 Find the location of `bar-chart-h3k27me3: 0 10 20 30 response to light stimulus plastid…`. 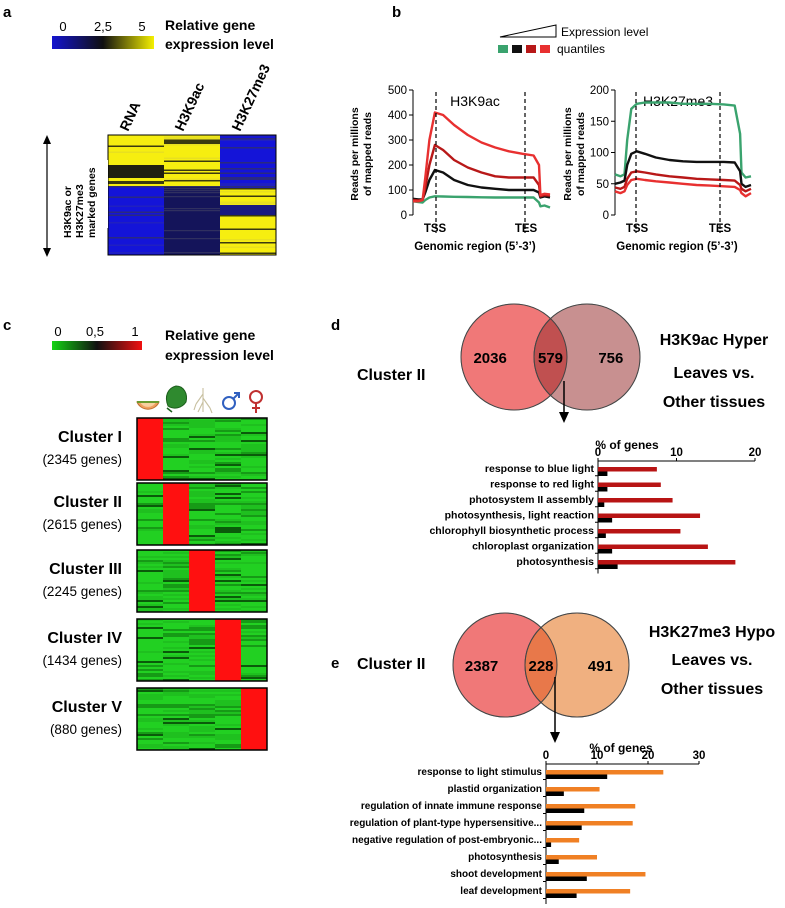

bar-chart-h3k27me3: 0 10 20 30 response to light stimulus plastid… is located at coordinates (527, 827).